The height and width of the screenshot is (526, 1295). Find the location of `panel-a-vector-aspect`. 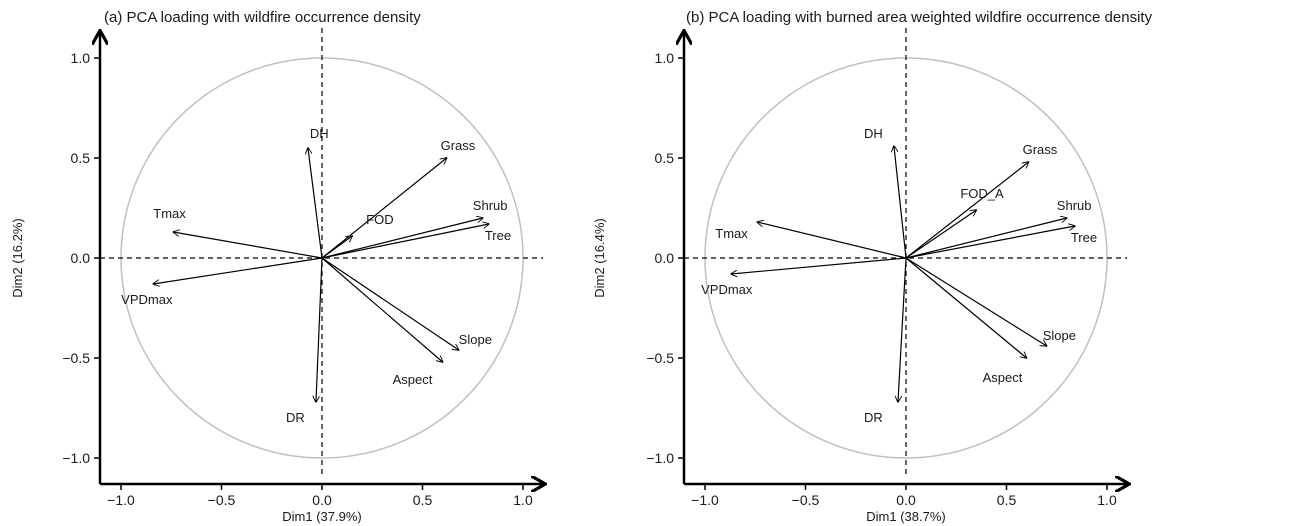

panel-a-vector-aspect is located at coordinates (382, 309).